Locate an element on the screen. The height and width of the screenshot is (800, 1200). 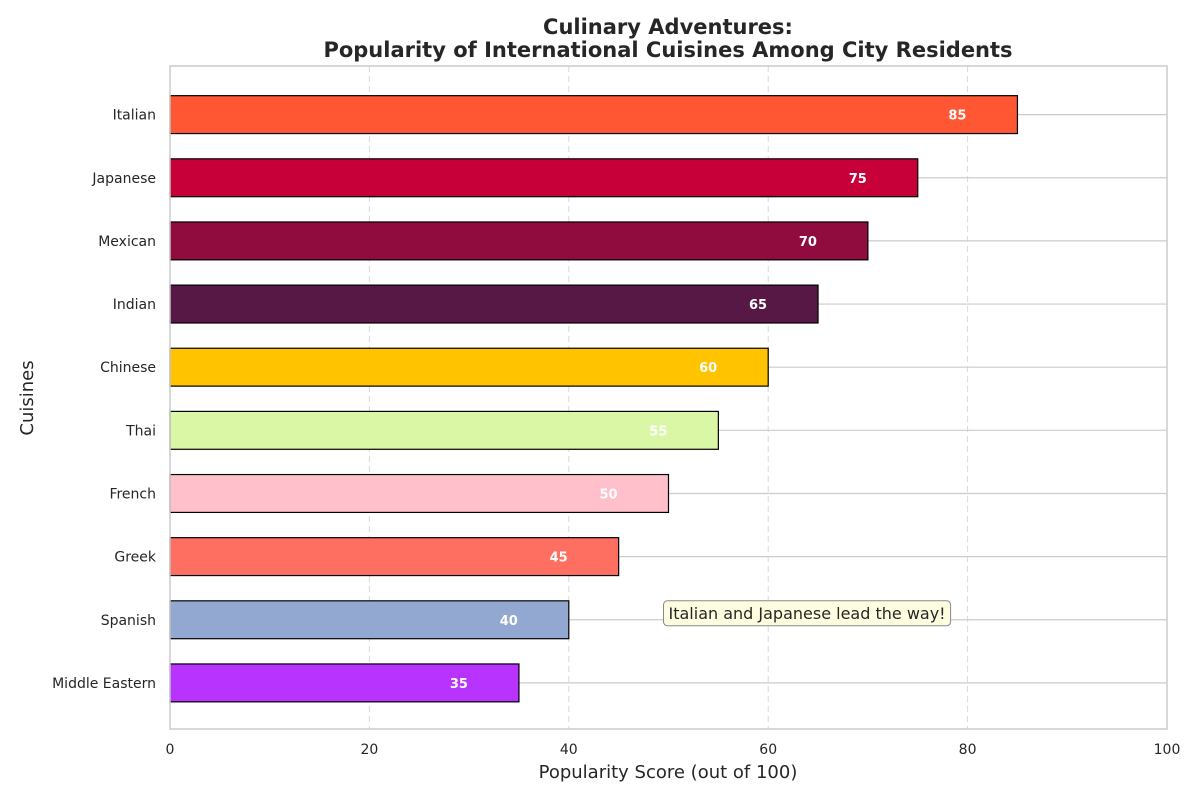
y-tick-label: Spanish is located at coordinates (128, 621).